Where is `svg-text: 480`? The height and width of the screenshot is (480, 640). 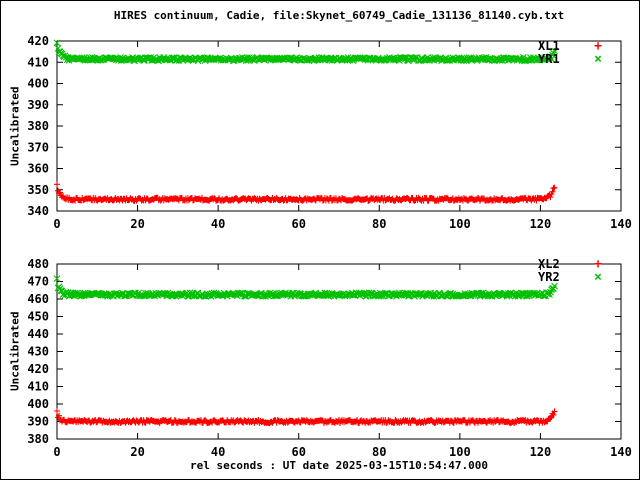
svg-text: 480 is located at coordinates (38, 264).